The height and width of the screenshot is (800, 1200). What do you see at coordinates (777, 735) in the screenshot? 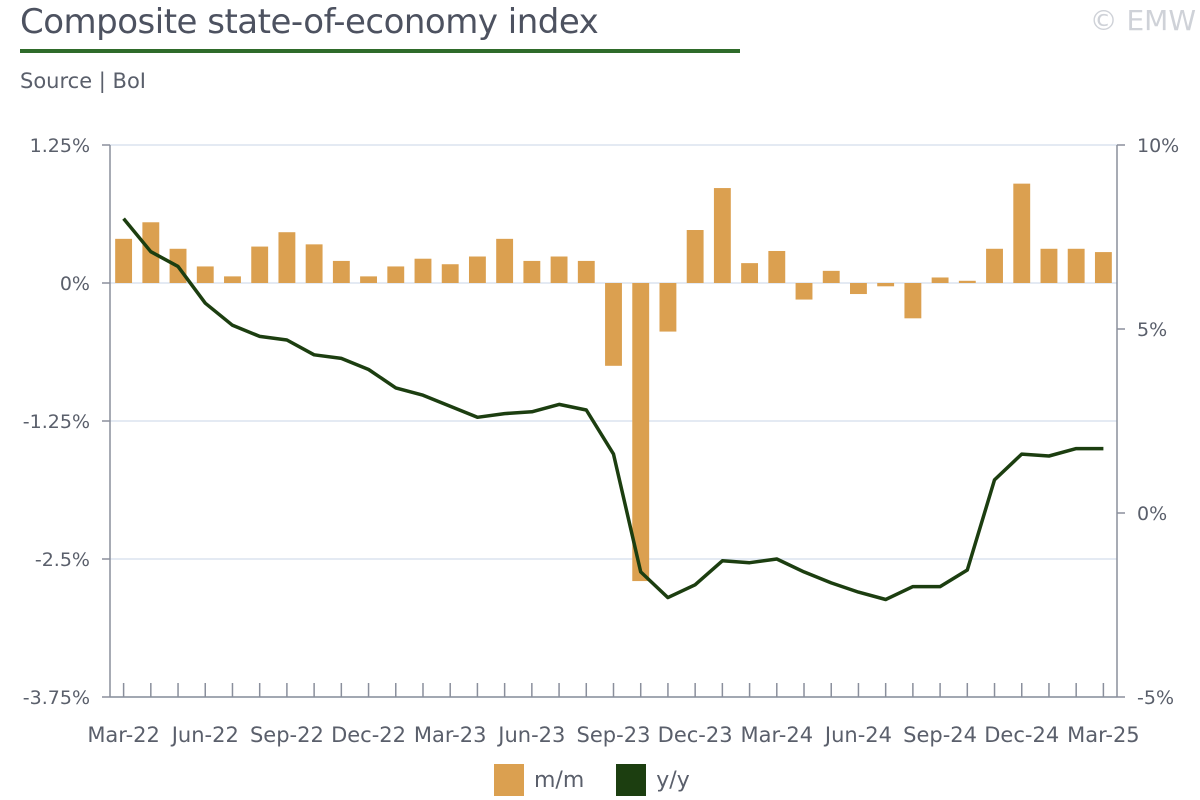
I see `x-tick-label: Mar-24` at bounding box center [777, 735].